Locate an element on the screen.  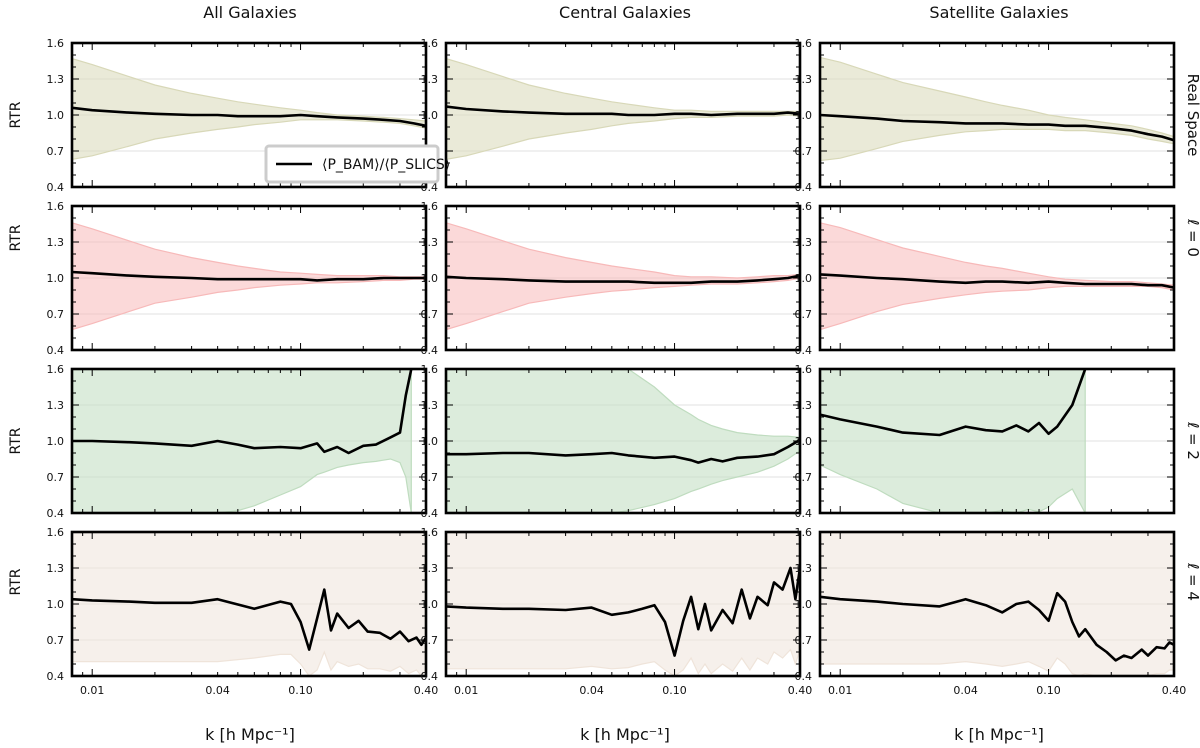
panel-r1-c1: 0.4 0.7 1.0 1.3 1.6 is located at coordinates (611, 278).